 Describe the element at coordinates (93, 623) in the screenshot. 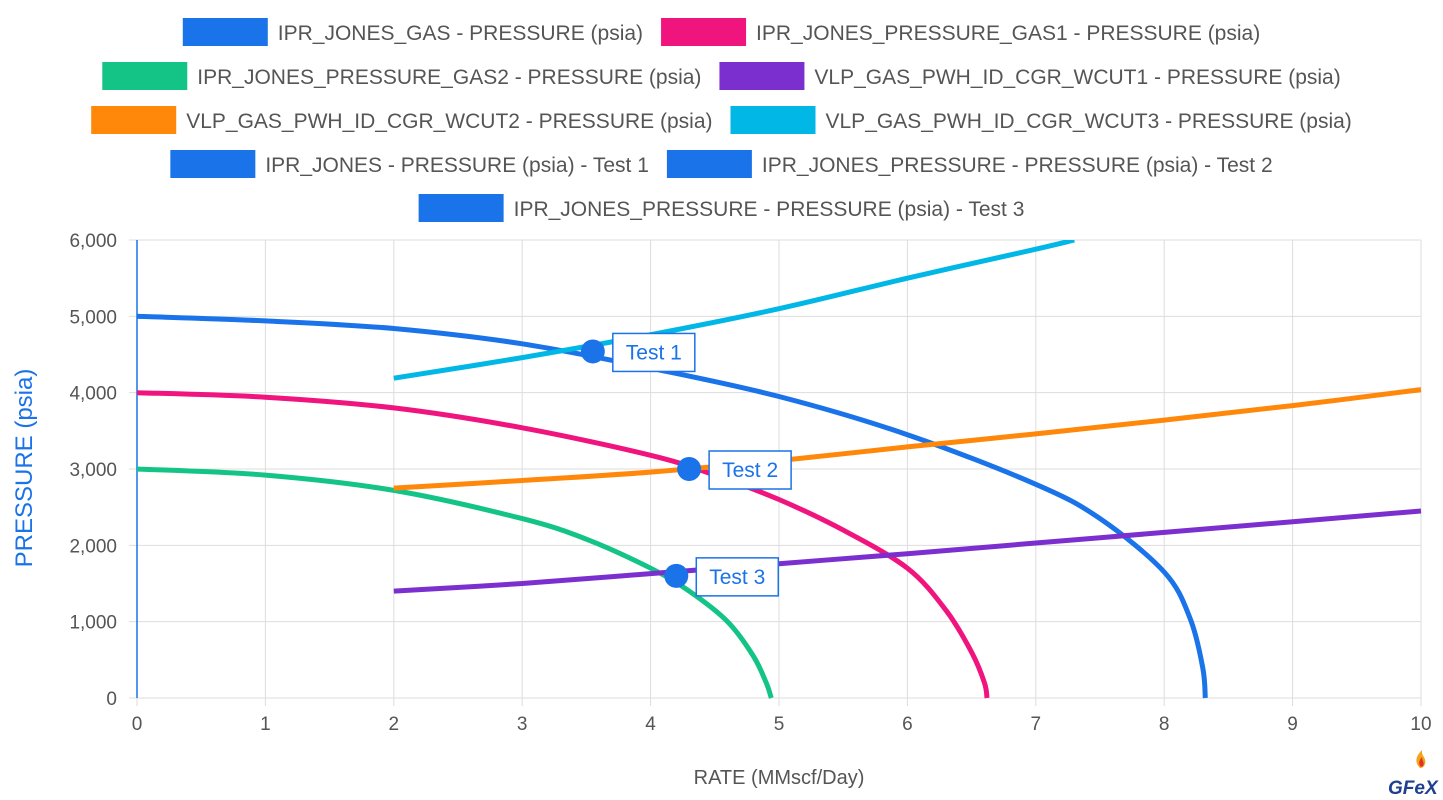

I see `y-tick-label: 1,000` at that location.